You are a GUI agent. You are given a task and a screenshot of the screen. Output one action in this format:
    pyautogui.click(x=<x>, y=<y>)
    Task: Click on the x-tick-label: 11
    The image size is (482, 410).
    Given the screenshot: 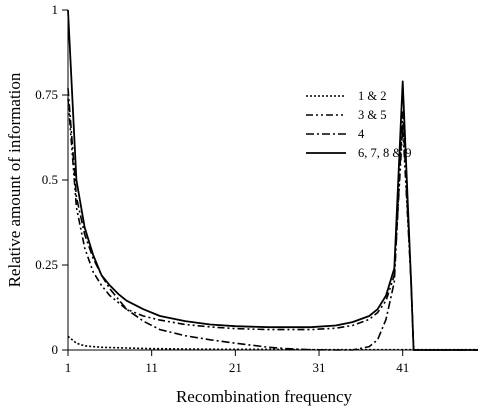 What is the action you would take?
    pyautogui.click(x=151, y=367)
    